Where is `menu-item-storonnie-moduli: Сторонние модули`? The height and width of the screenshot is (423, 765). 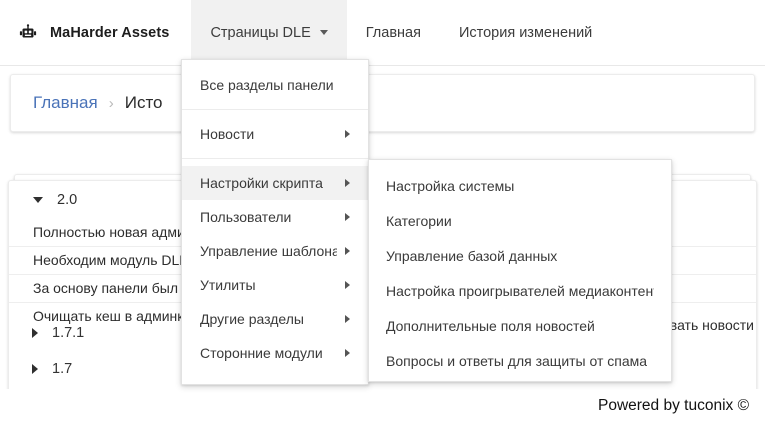 menu-item-storonnie-moduli: Сторонние модули is located at coordinates (275, 353).